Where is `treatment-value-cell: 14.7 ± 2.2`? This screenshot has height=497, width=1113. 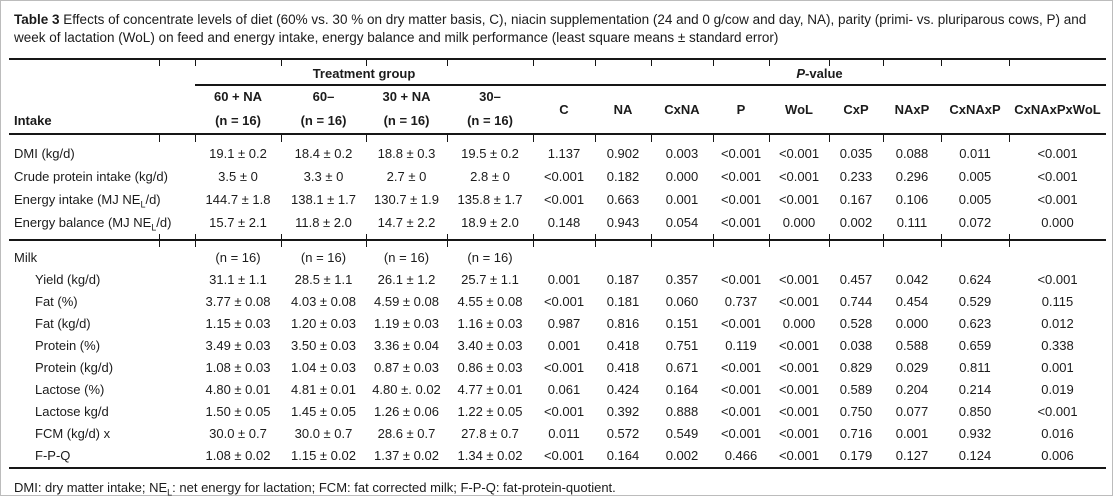
treatment-value-cell: 14.7 ± 2.2 is located at coordinates (406, 222).